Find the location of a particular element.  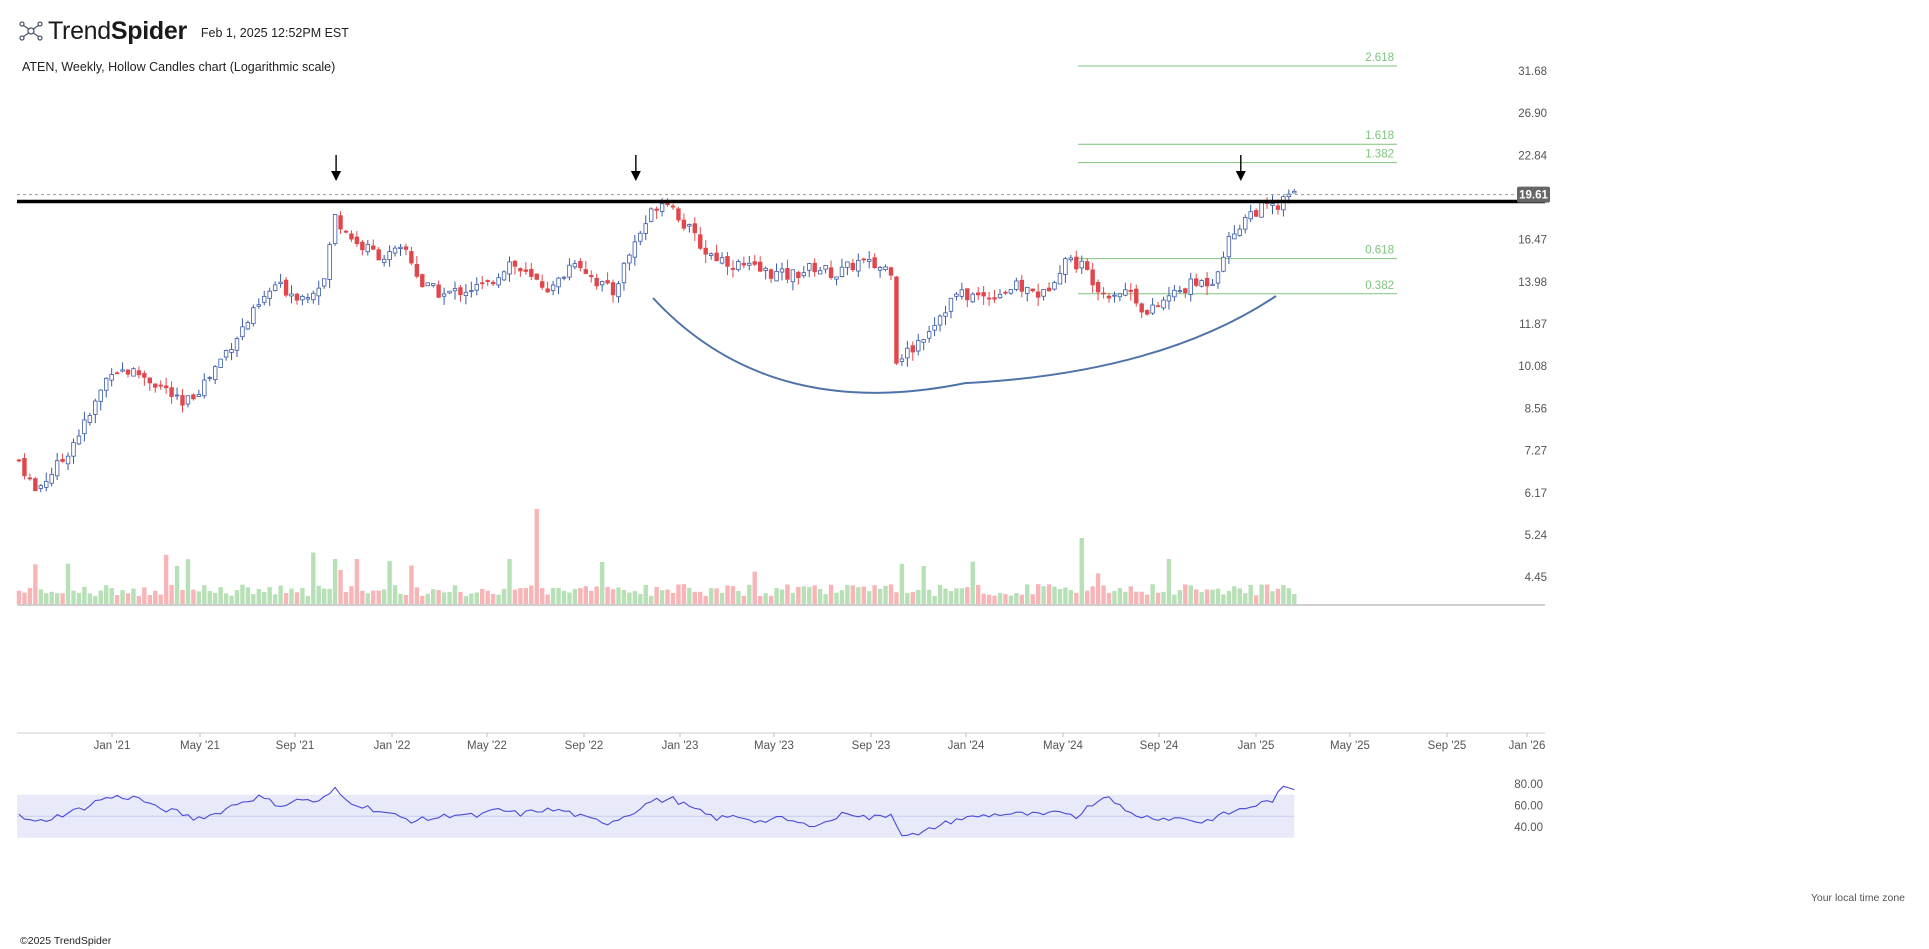

fib-level-label: 1.382 is located at coordinates (1379, 155).